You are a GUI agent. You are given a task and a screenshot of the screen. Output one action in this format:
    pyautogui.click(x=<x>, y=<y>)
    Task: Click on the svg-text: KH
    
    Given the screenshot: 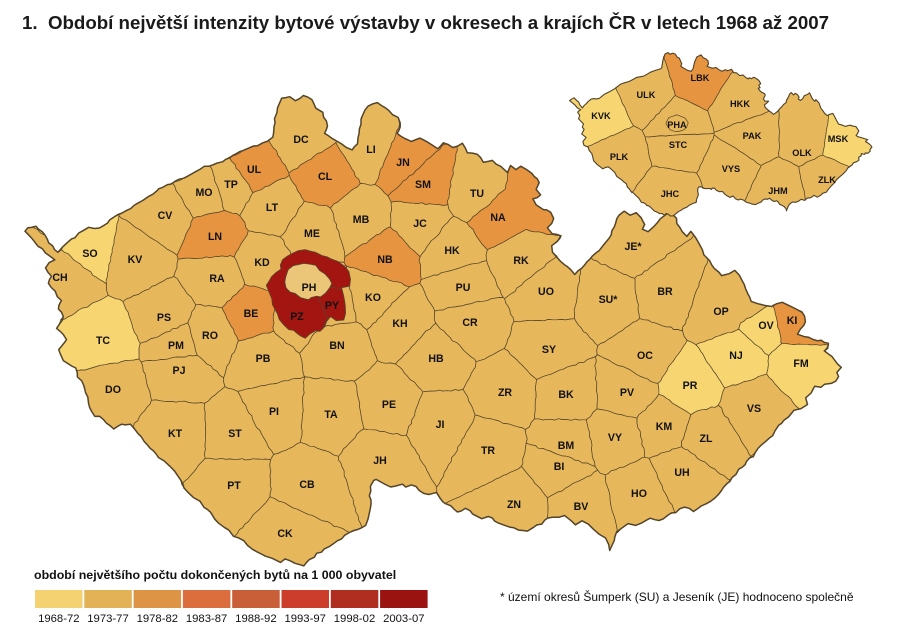 What is the action you would take?
    pyautogui.click(x=399, y=324)
    